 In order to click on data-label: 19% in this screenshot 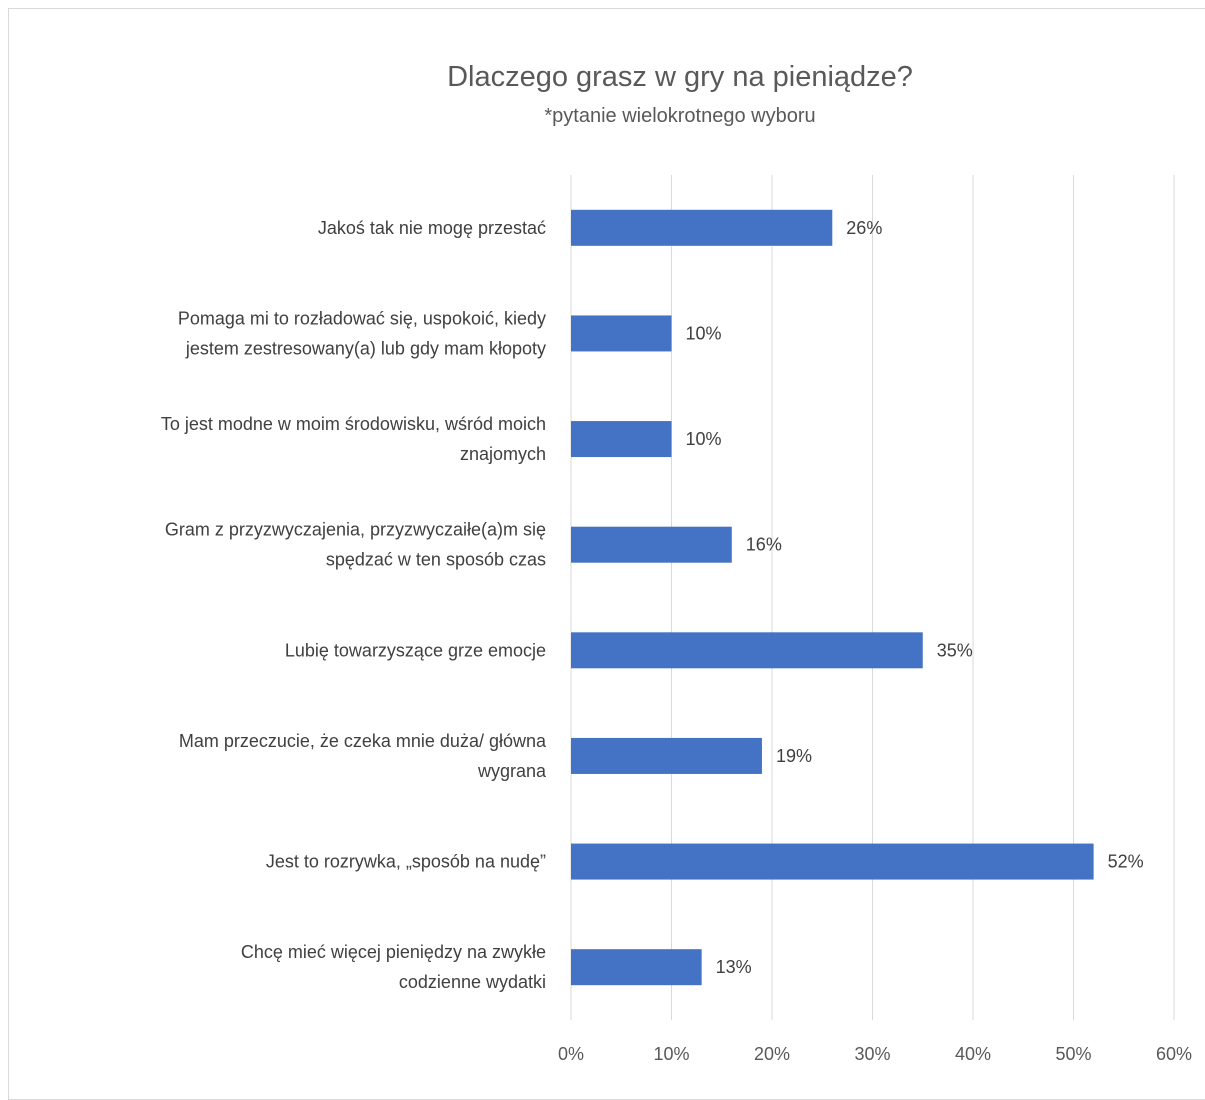, I will do `click(794, 756)`.